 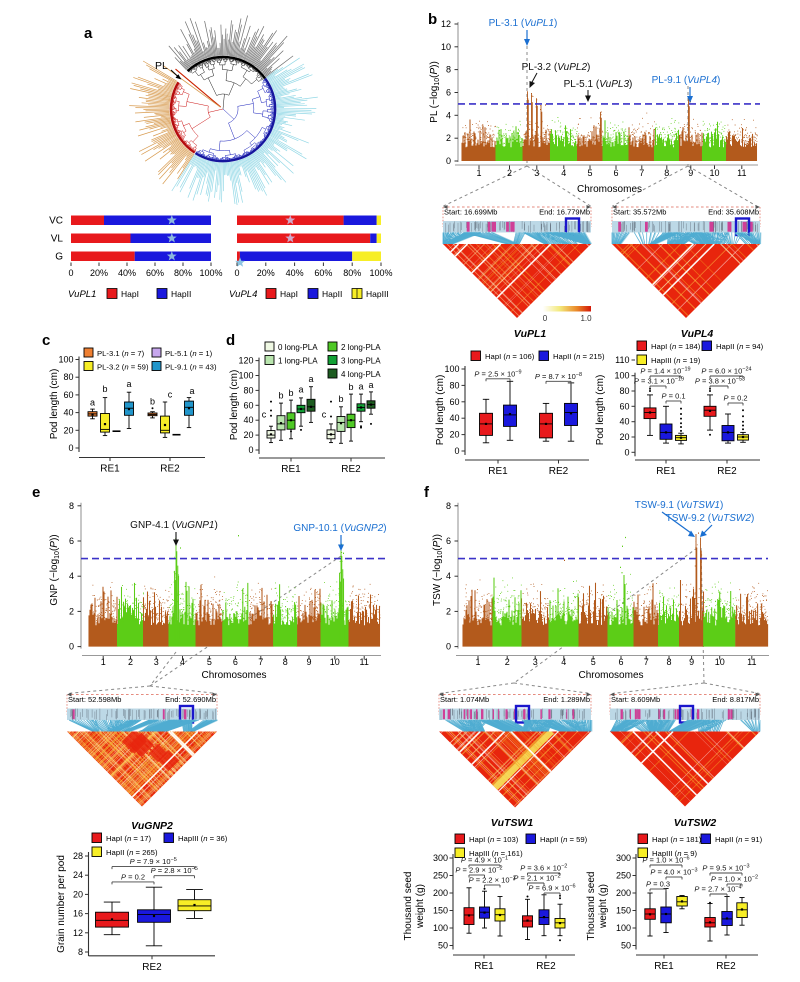 What do you see at coordinates (289, 294) in the screenshot?
I see `svg-text: HapI` at bounding box center [289, 294].